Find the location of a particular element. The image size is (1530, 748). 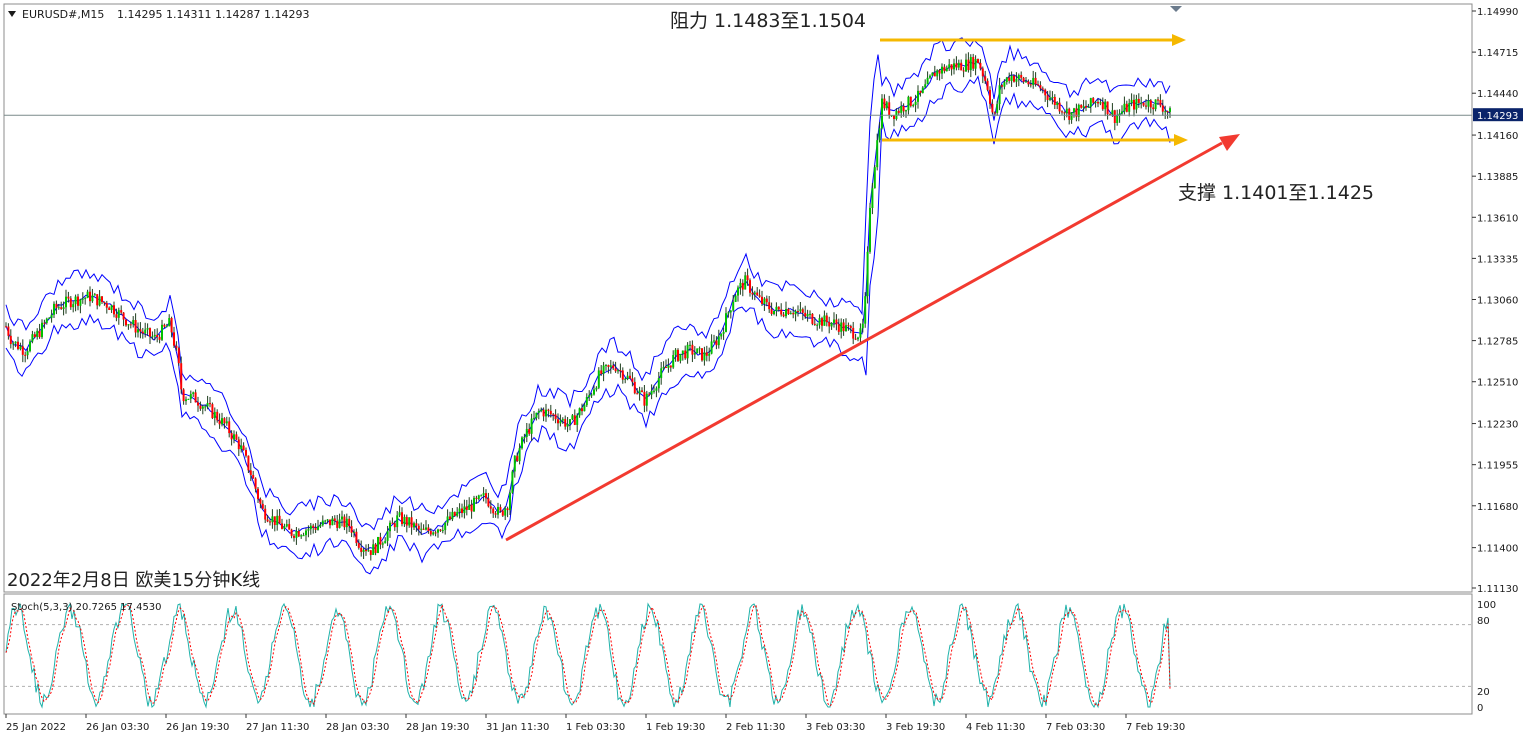

time-tick-label: 27 Jan 11:30 is located at coordinates (277, 727).